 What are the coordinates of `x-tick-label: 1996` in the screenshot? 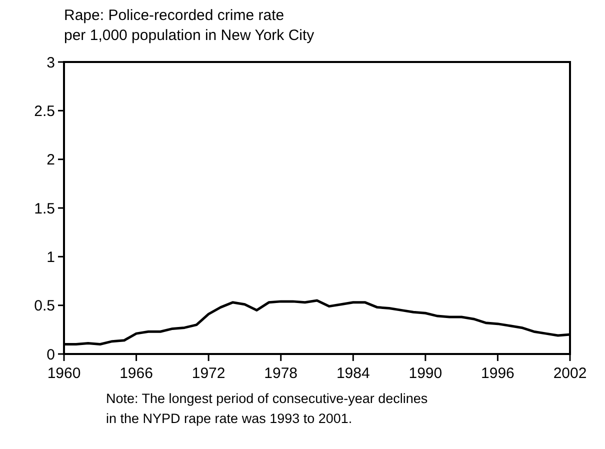 It's located at (497, 373).